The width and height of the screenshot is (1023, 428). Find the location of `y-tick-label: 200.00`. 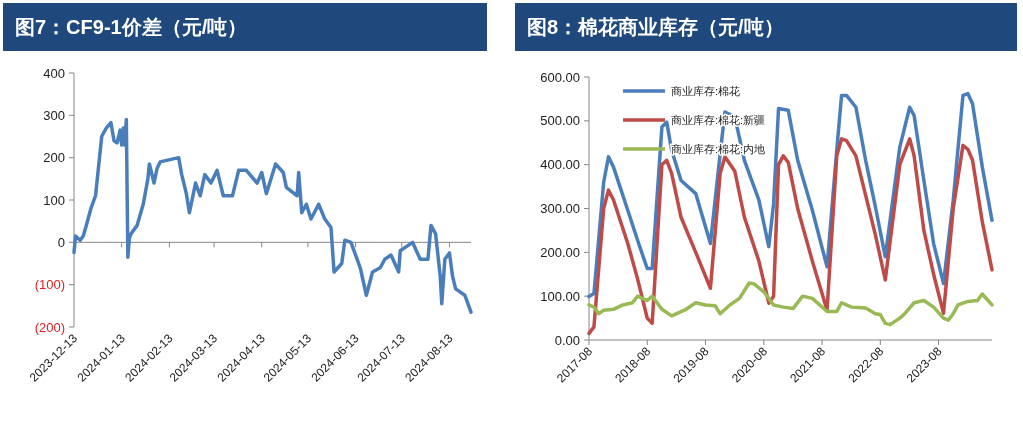

y-tick-label: 200.00 is located at coordinates (560, 252).